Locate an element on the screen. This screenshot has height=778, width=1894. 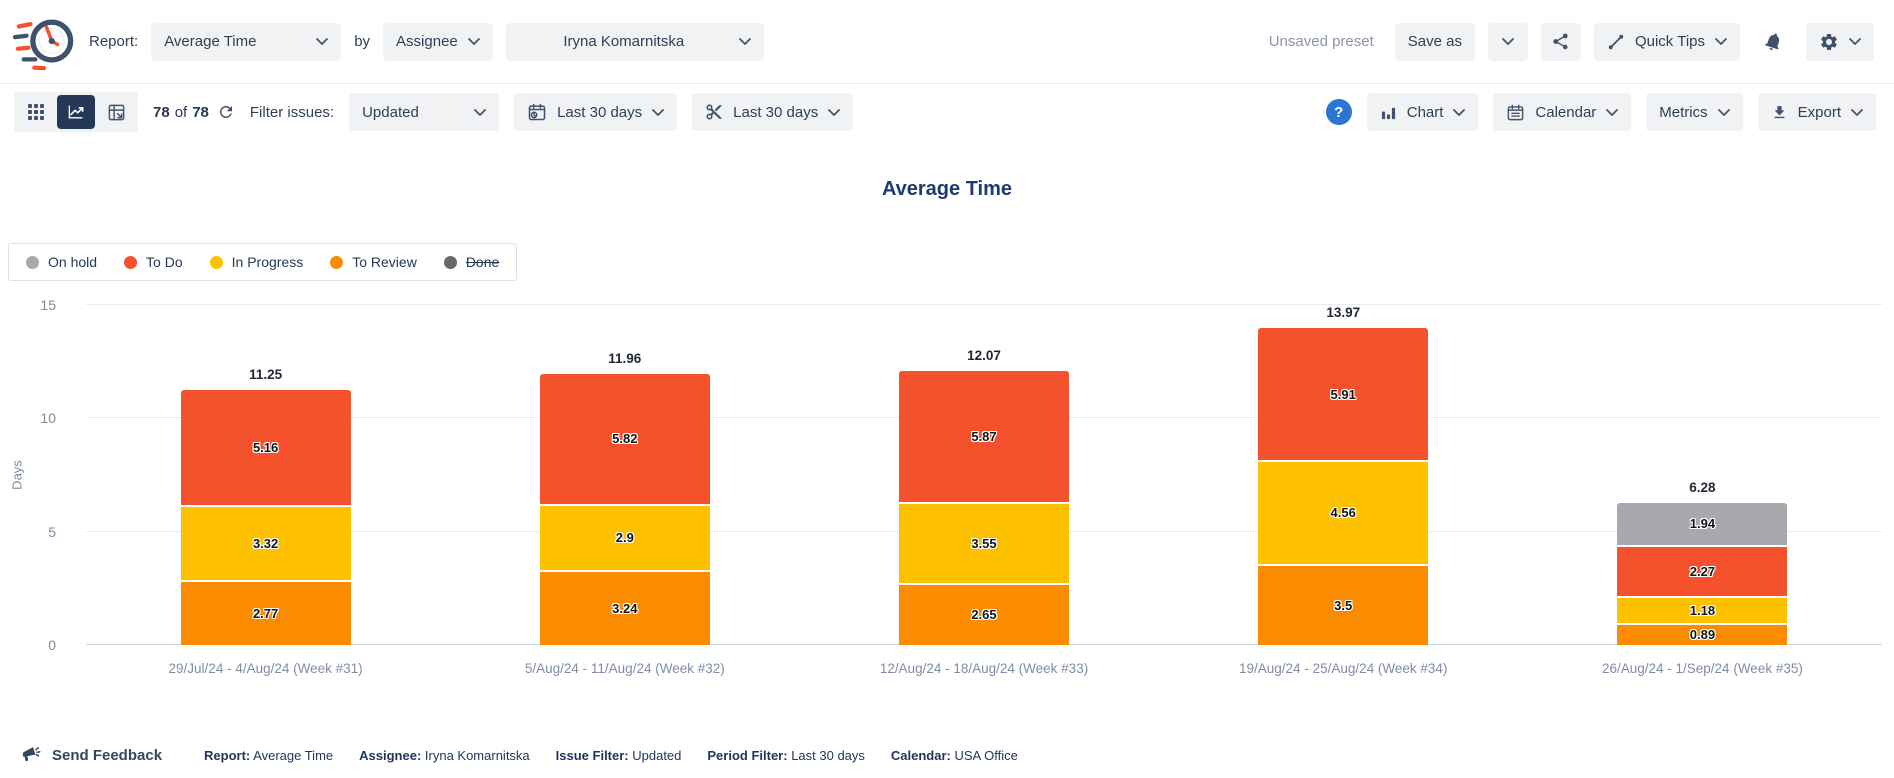
x-axis-label: 29/Jul/24 - 4/Aug/24 (Week #31) is located at coordinates (265, 668).